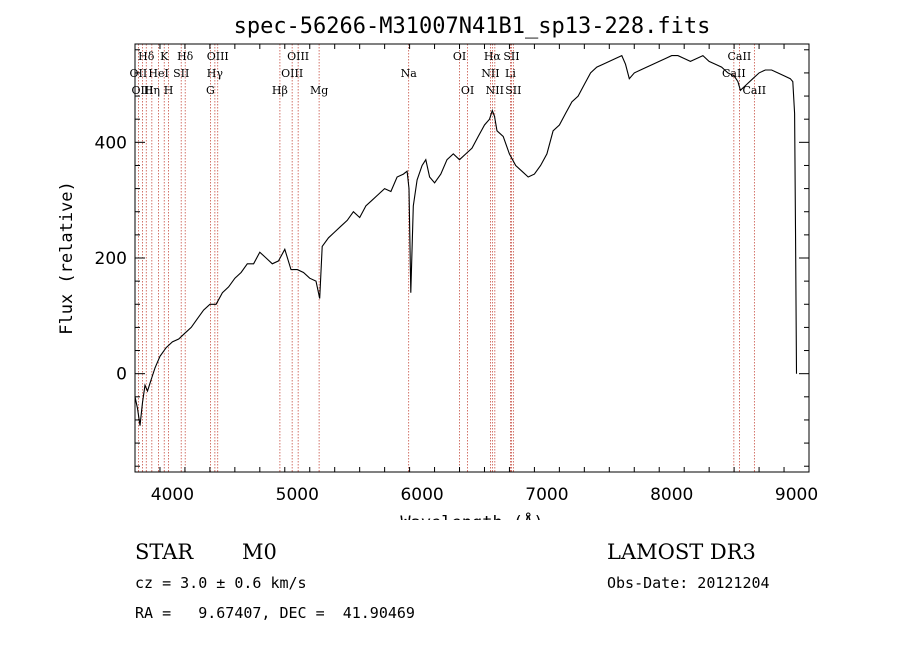 Image resolution: width=900 pixels, height=649 pixels. I want to click on spectral-line-label: K, so click(164, 56).